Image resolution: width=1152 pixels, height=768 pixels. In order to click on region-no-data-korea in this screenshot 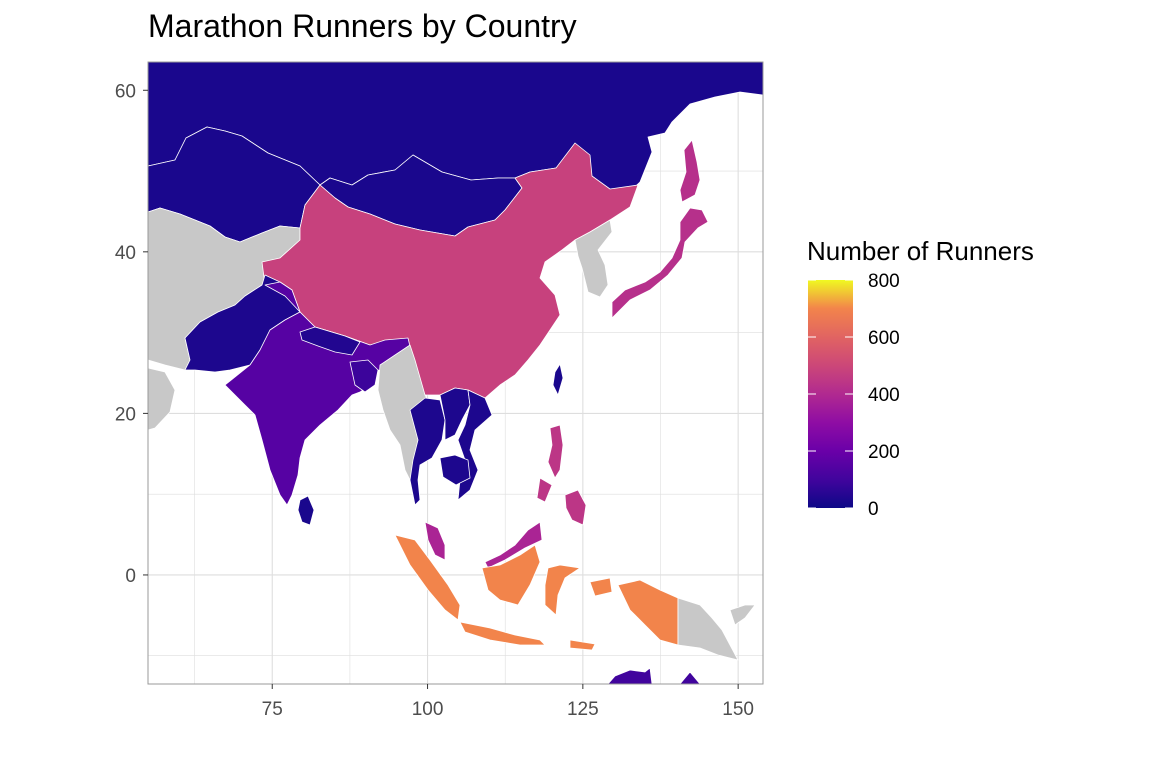, I will do `click(593, 258)`.